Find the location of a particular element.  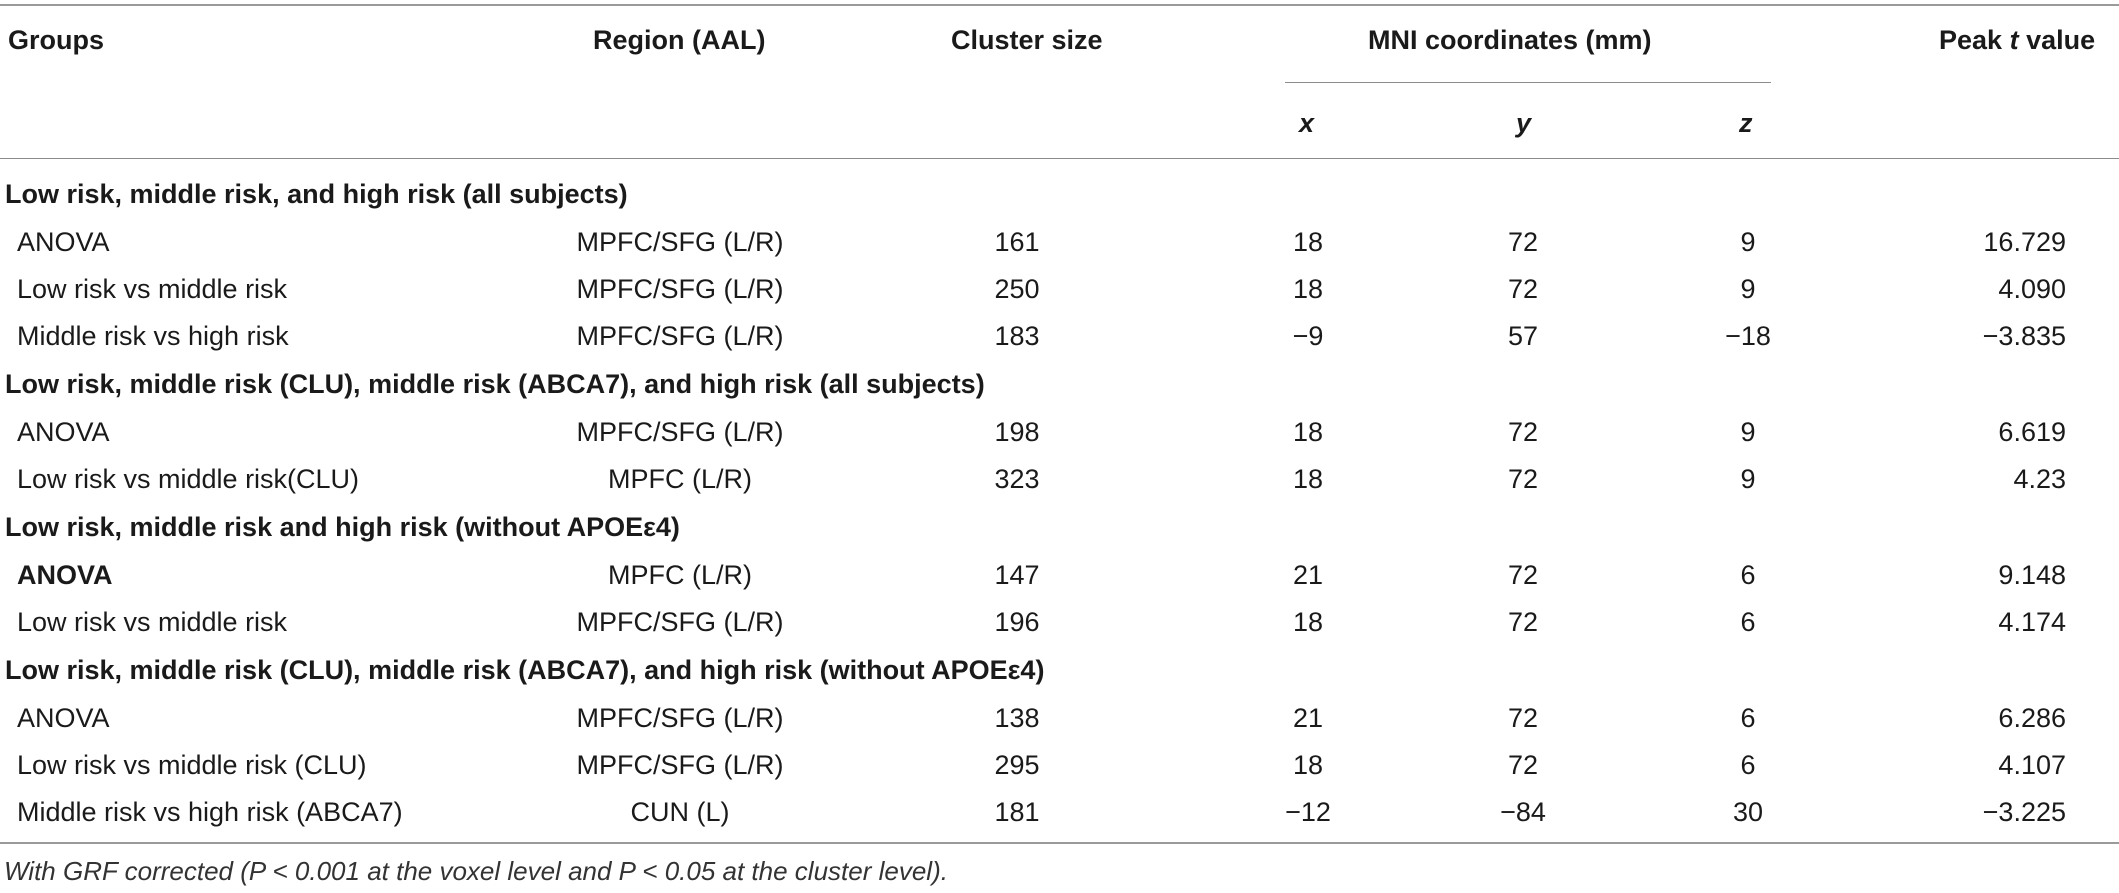

header-peak-t-value: Peak t value is located at coordinates (2017, 40).